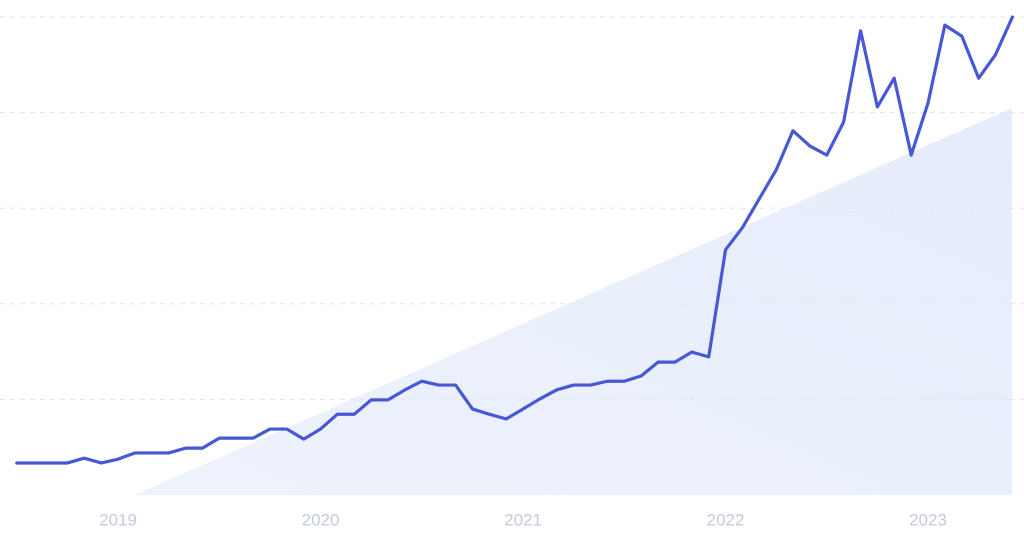 This screenshot has width=1024, height=543. I want to click on x-tick-label: 2021, so click(523, 519).